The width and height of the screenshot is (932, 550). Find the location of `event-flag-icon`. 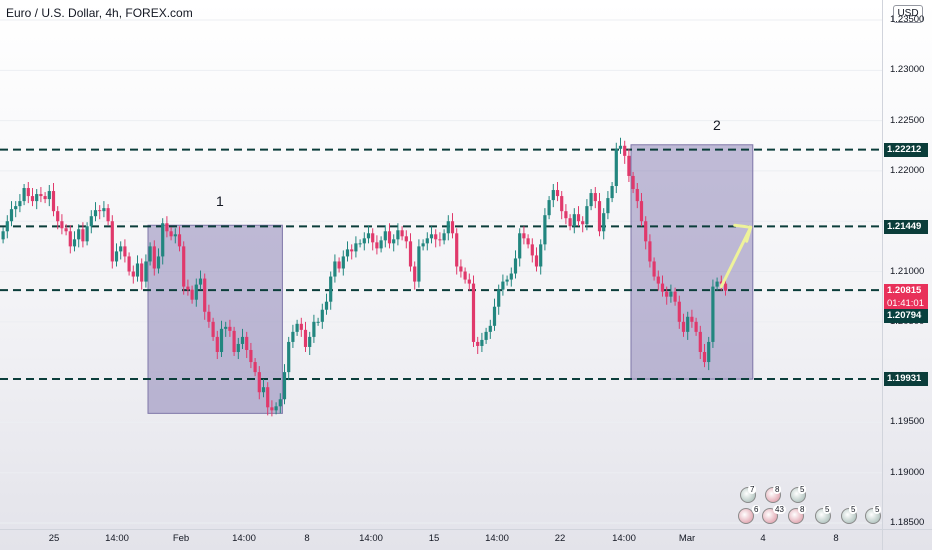

event-flag-icon is located at coordinates (746, 516).